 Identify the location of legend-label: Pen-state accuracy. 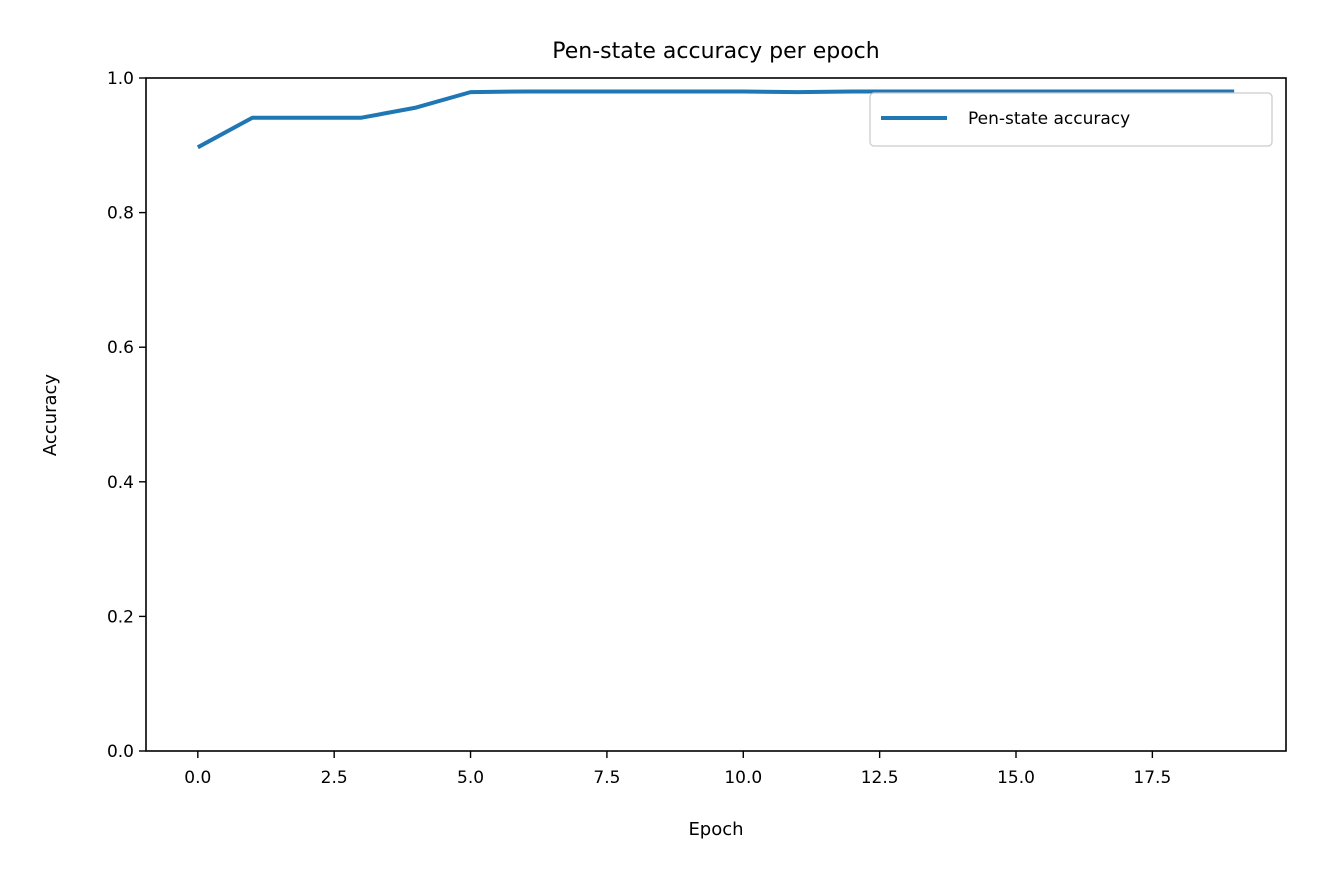
(1049, 119).